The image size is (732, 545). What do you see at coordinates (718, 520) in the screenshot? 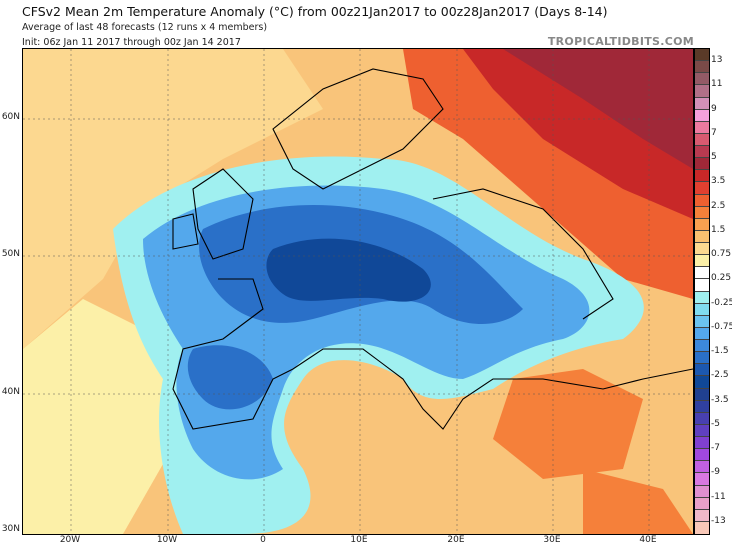
I see `colorbar-label: -13` at bounding box center [718, 520].